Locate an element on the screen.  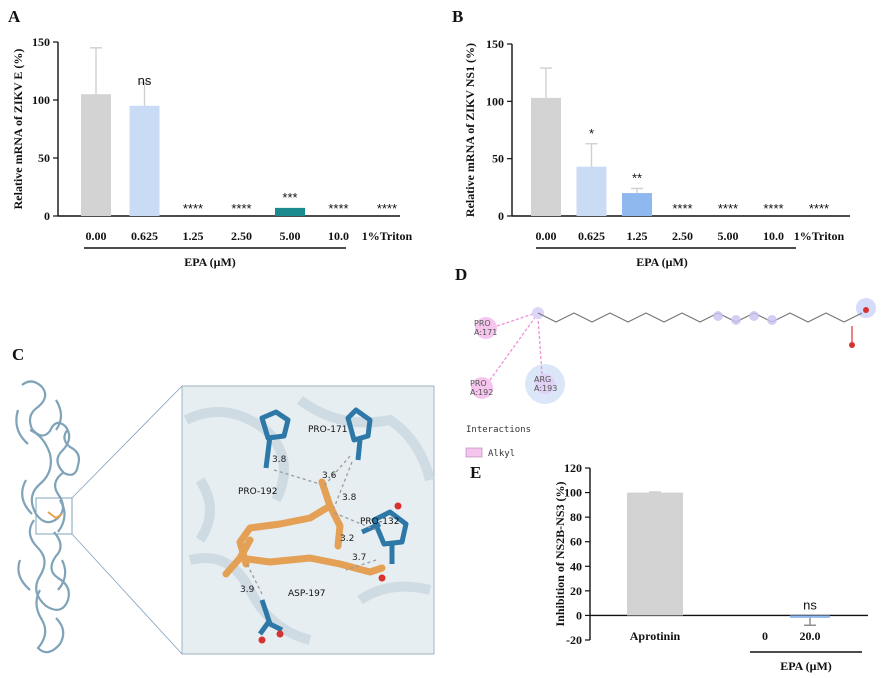
y-tick-label: -20 is located at coordinates (574, 640).